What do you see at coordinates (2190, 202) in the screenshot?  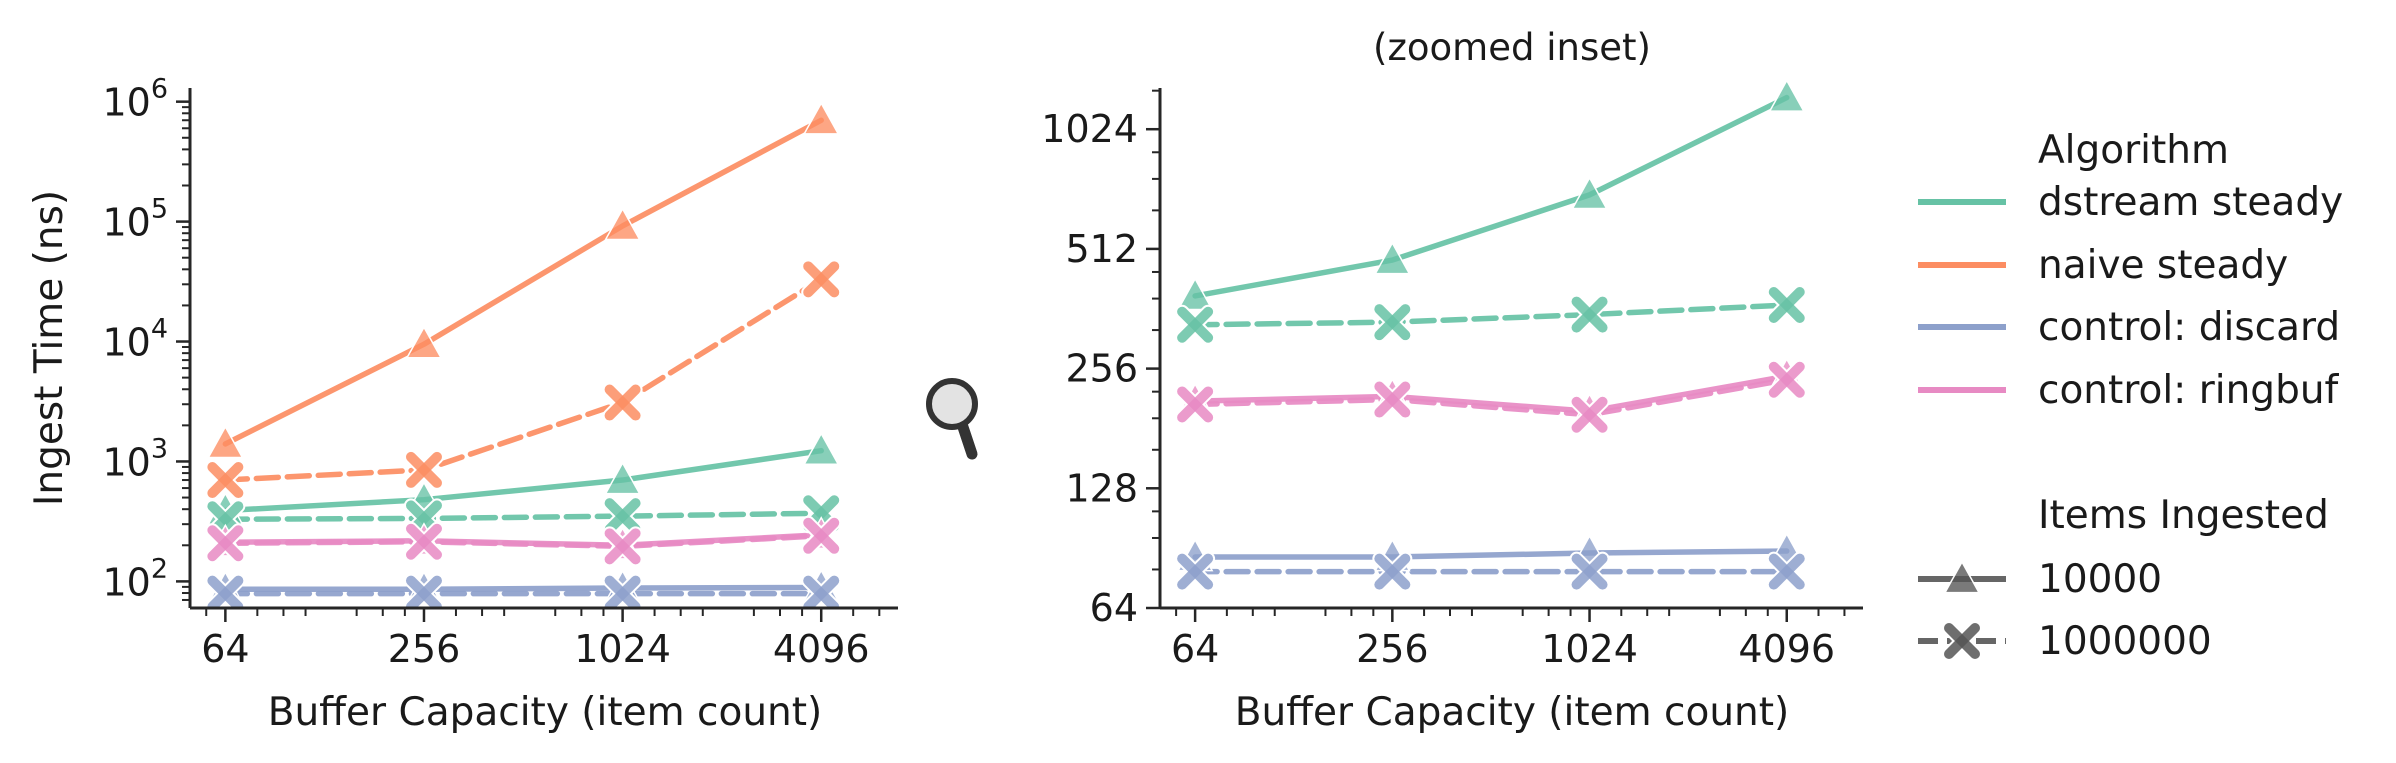 I see `legend-algorithm-label: dstream steady` at bounding box center [2190, 202].